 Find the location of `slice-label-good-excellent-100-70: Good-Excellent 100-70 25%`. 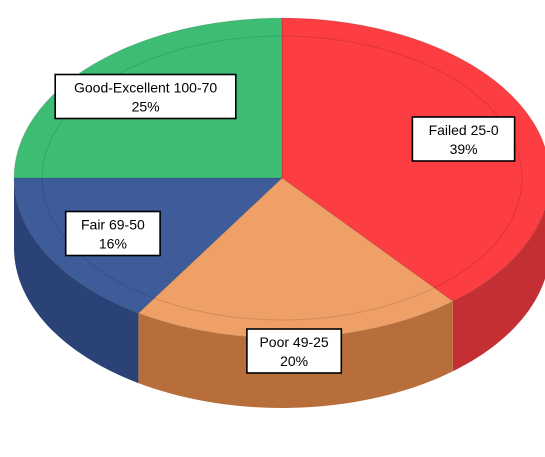

slice-label-good-excellent-100-70: Good-Excellent 100-70 25% is located at coordinates (145, 96).